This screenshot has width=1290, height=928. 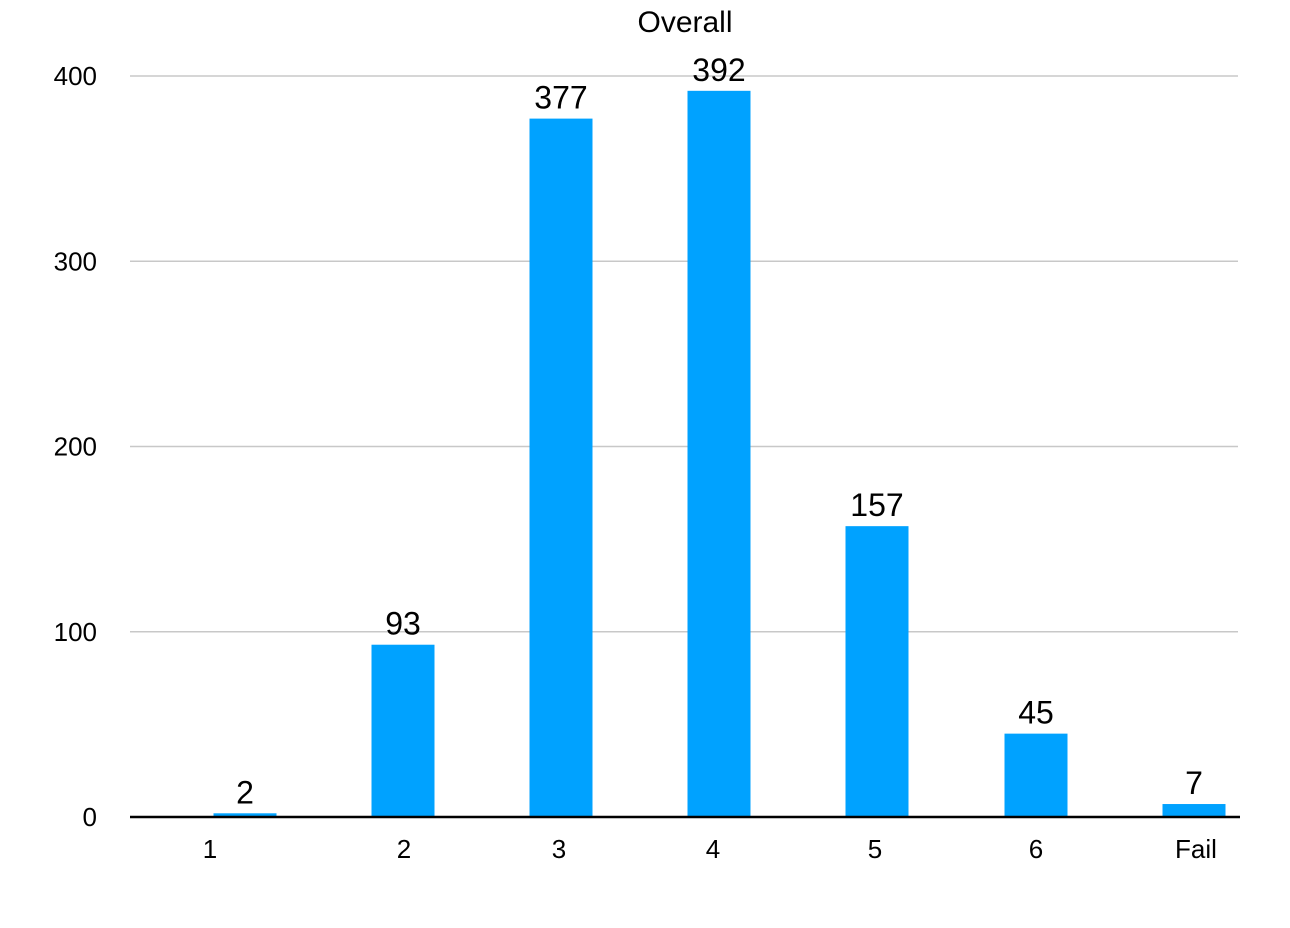 What do you see at coordinates (75, 76) in the screenshot?
I see `y-tick-label: 400` at bounding box center [75, 76].